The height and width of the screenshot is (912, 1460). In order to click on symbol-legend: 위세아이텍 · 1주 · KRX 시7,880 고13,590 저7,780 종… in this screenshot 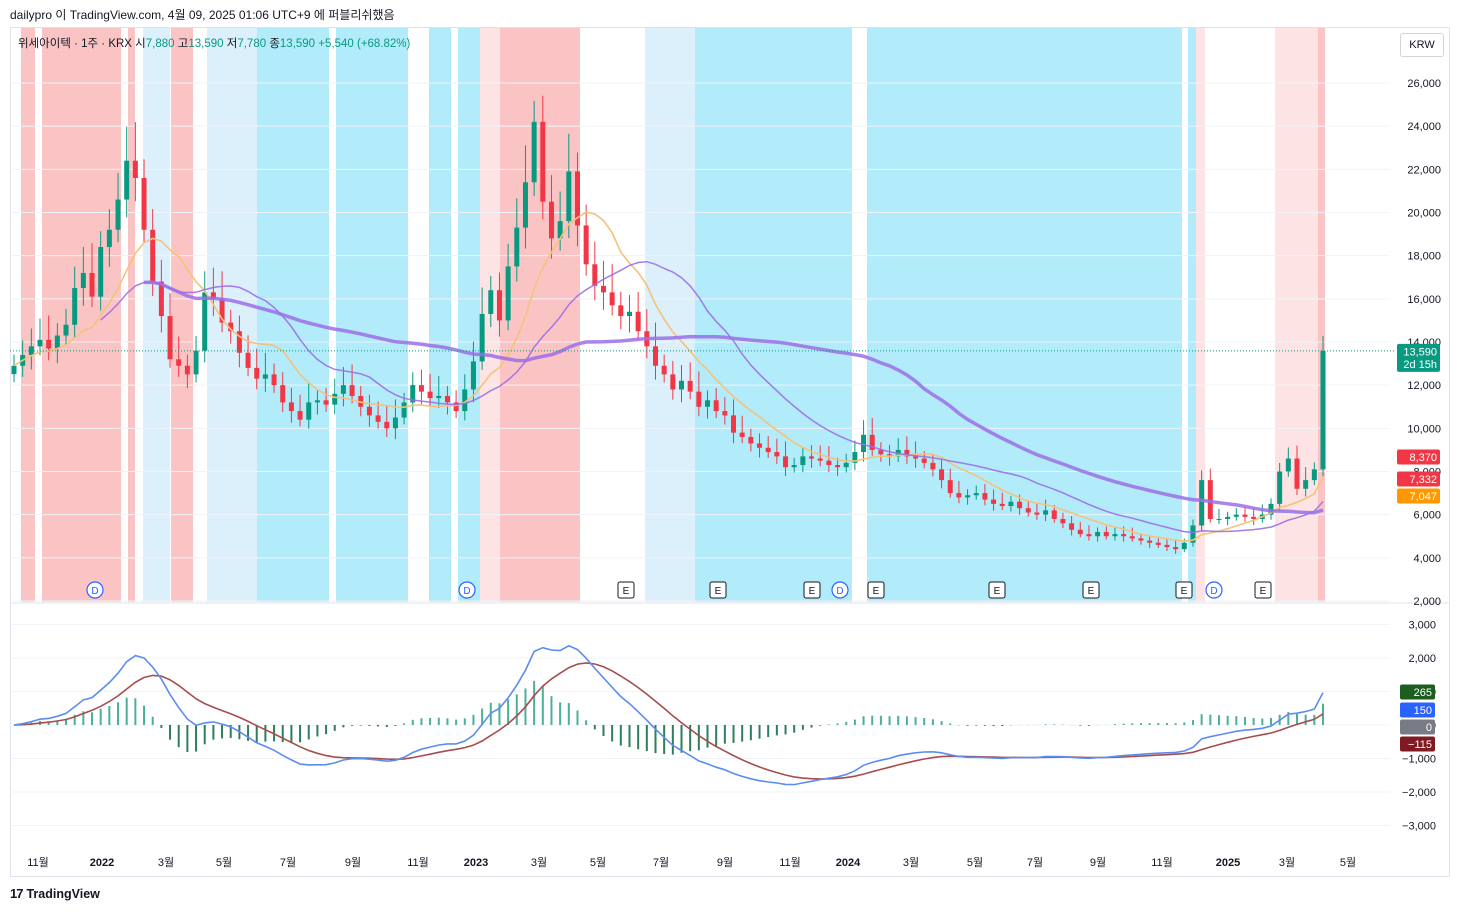, I will do `click(214, 43)`.